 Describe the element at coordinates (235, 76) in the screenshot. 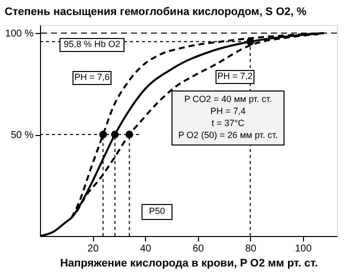

I see `annotation: PH = 7,2` at that location.